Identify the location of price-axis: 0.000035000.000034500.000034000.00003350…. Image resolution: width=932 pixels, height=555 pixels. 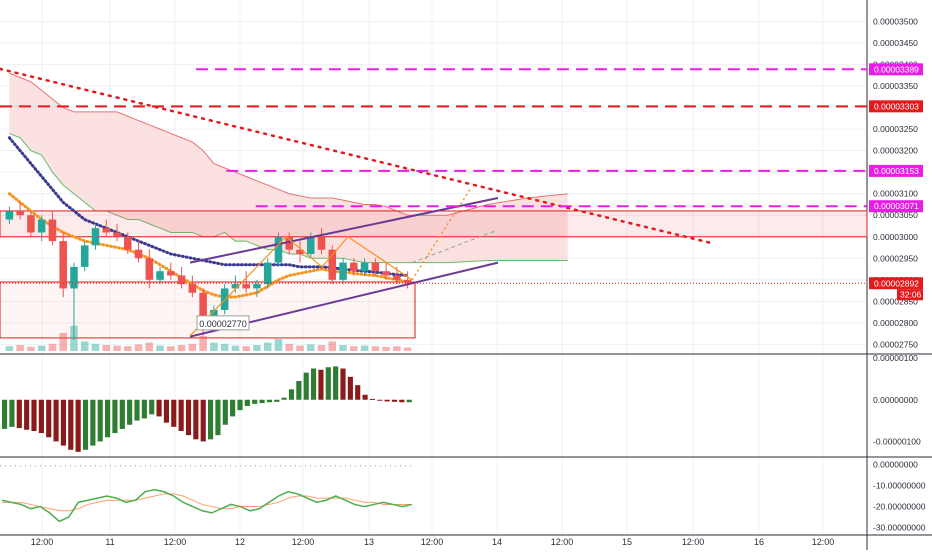
(897, 275).